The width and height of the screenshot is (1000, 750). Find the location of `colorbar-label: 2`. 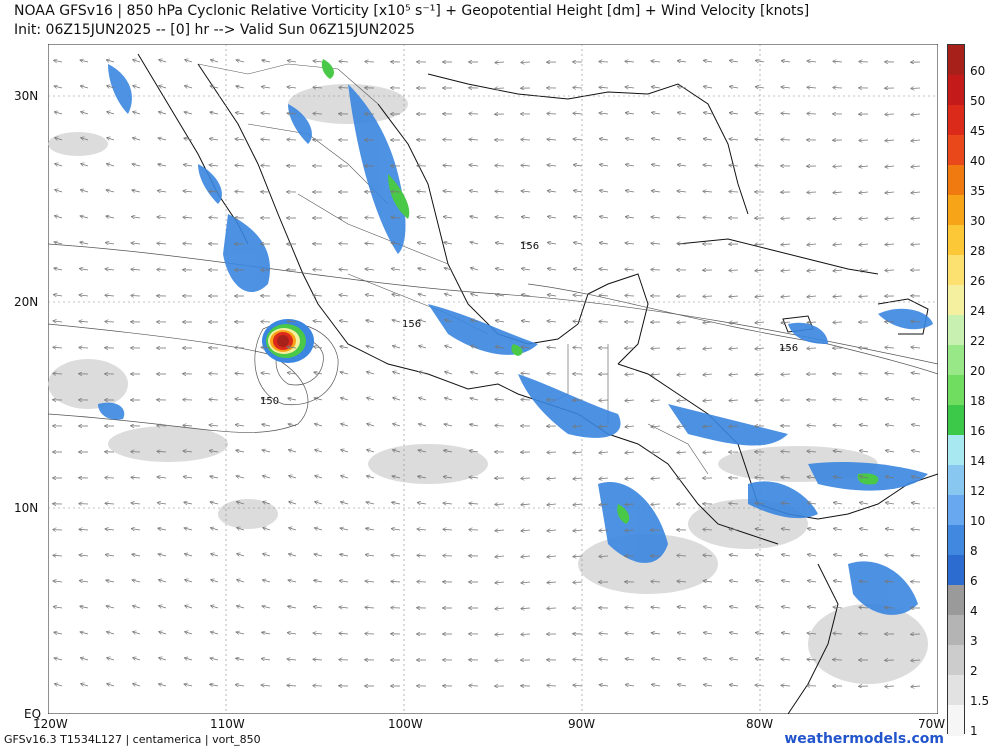

colorbar-label: 2 is located at coordinates (974, 671).